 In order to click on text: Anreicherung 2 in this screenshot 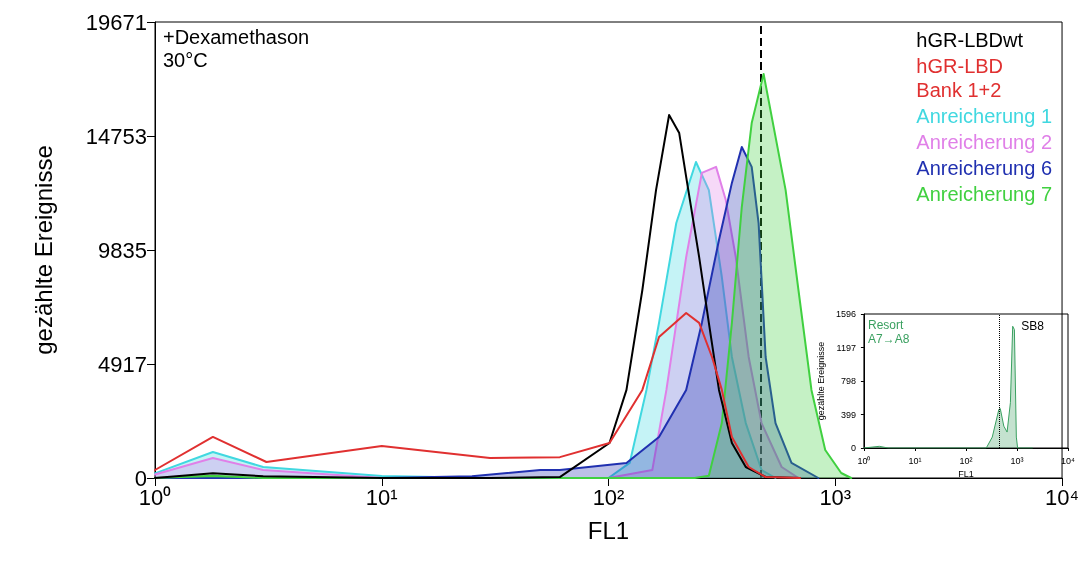, I will do `click(984, 142)`.